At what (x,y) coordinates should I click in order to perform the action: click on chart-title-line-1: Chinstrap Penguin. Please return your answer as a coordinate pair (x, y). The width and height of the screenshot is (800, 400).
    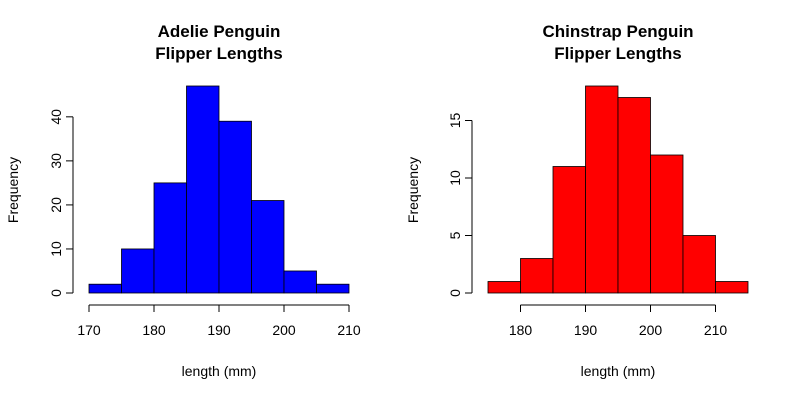
    Looking at the image, I should click on (617, 31).